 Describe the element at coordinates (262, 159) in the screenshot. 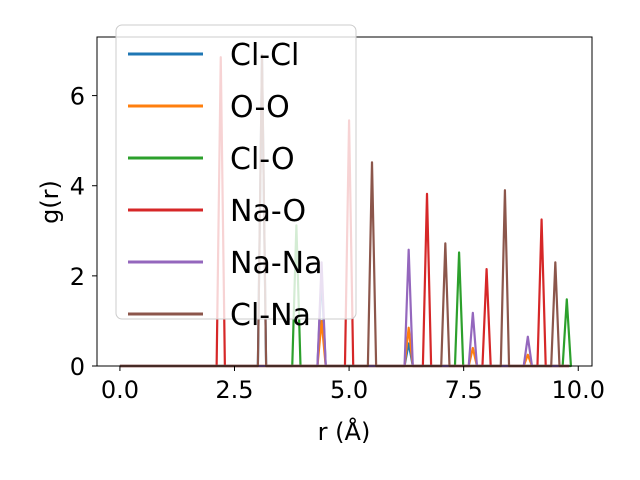

I see `legend-label-cl-o: Cl-O` at that location.